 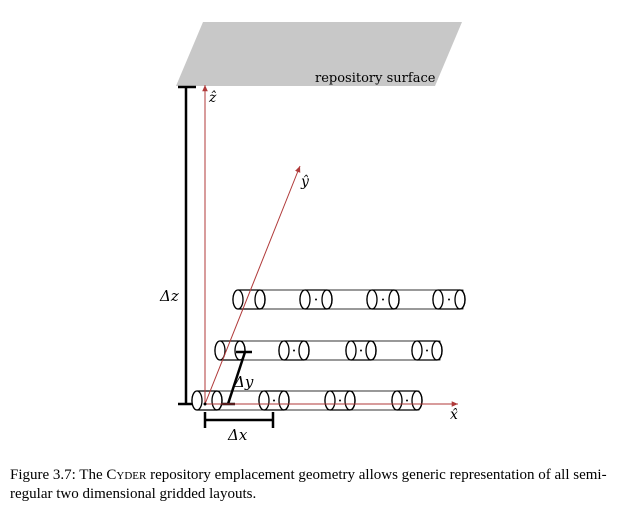 What do you see at coordinates (305, 181) in the screenshot?
I see `y-axis-label: ŷ` at bounding box center [305, 181].